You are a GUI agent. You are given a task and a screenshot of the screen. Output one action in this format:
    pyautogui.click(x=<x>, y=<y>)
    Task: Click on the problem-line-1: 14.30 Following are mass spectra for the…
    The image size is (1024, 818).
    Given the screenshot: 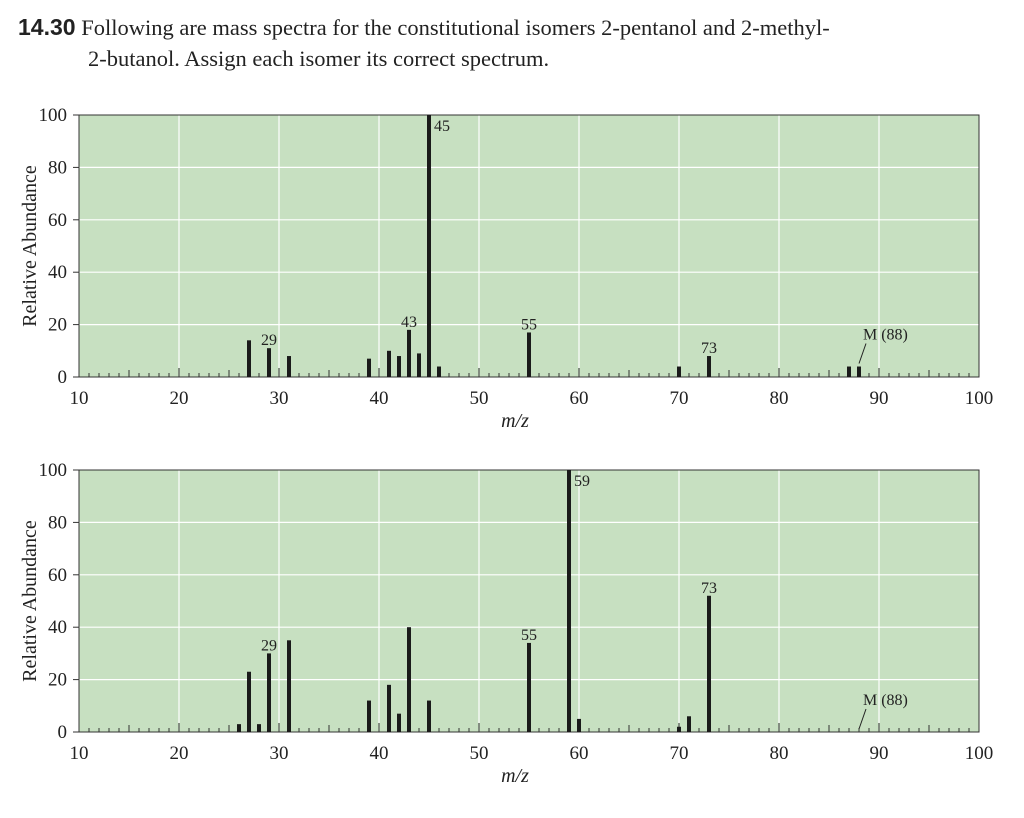 What is the action you would take?
    pyautogui.click(x=513, y=27)
    